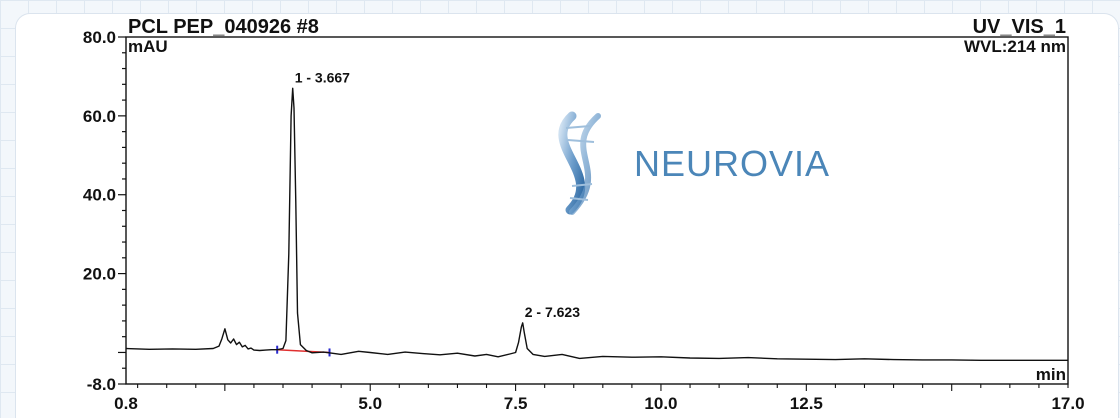 Image resolution: width=1120 pixels, height=418 pixels. What do you see at coordinates (101, 384) in the screenshot?
I see `y-tick-label: -8.0` at bounding box center [101, 384].